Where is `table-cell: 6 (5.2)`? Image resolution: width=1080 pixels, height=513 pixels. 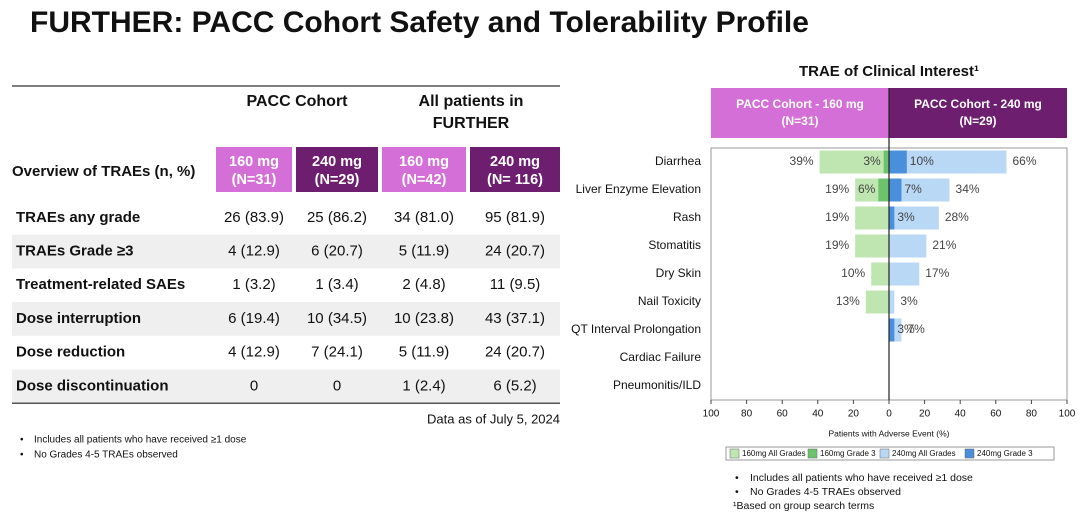
table-cell: 6 (5.2) is located at coordinates (514, 385).